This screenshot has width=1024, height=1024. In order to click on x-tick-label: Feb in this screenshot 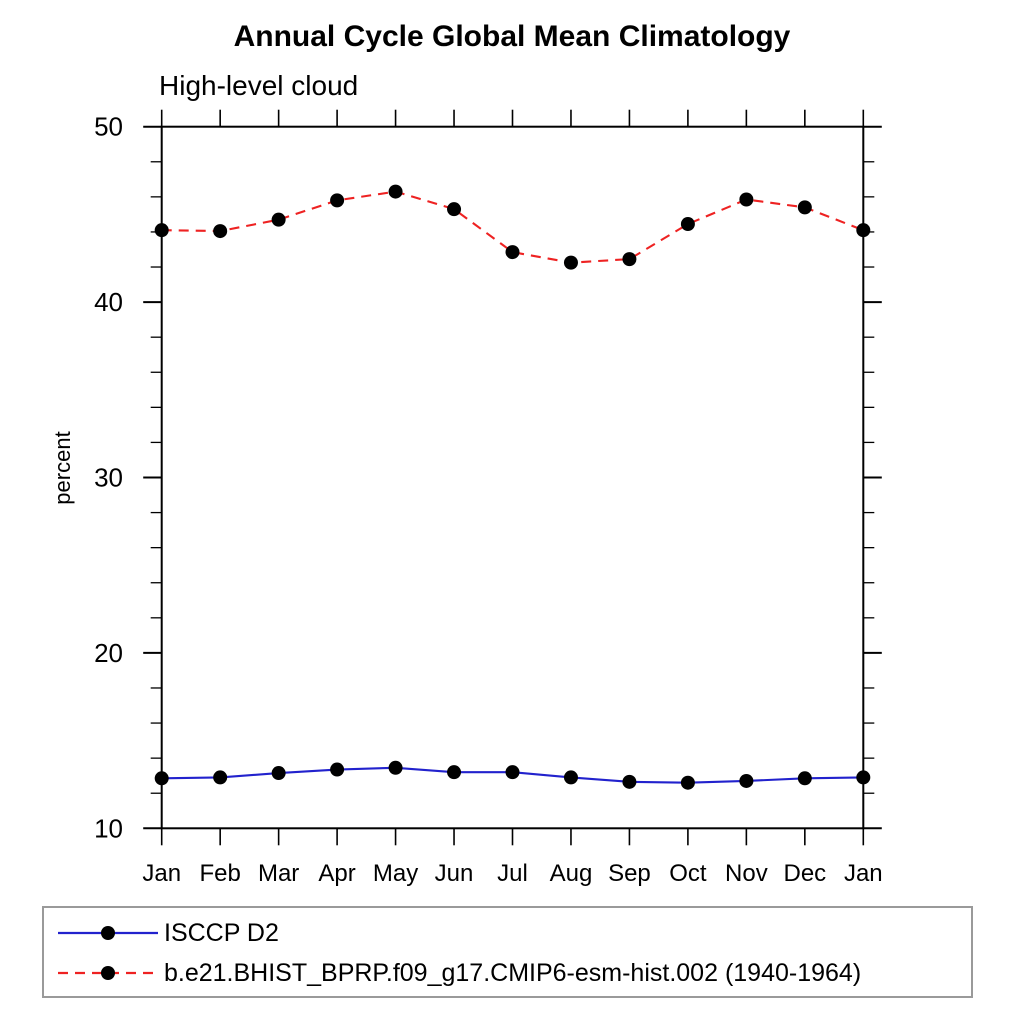, I will do `click(219, 873)`.